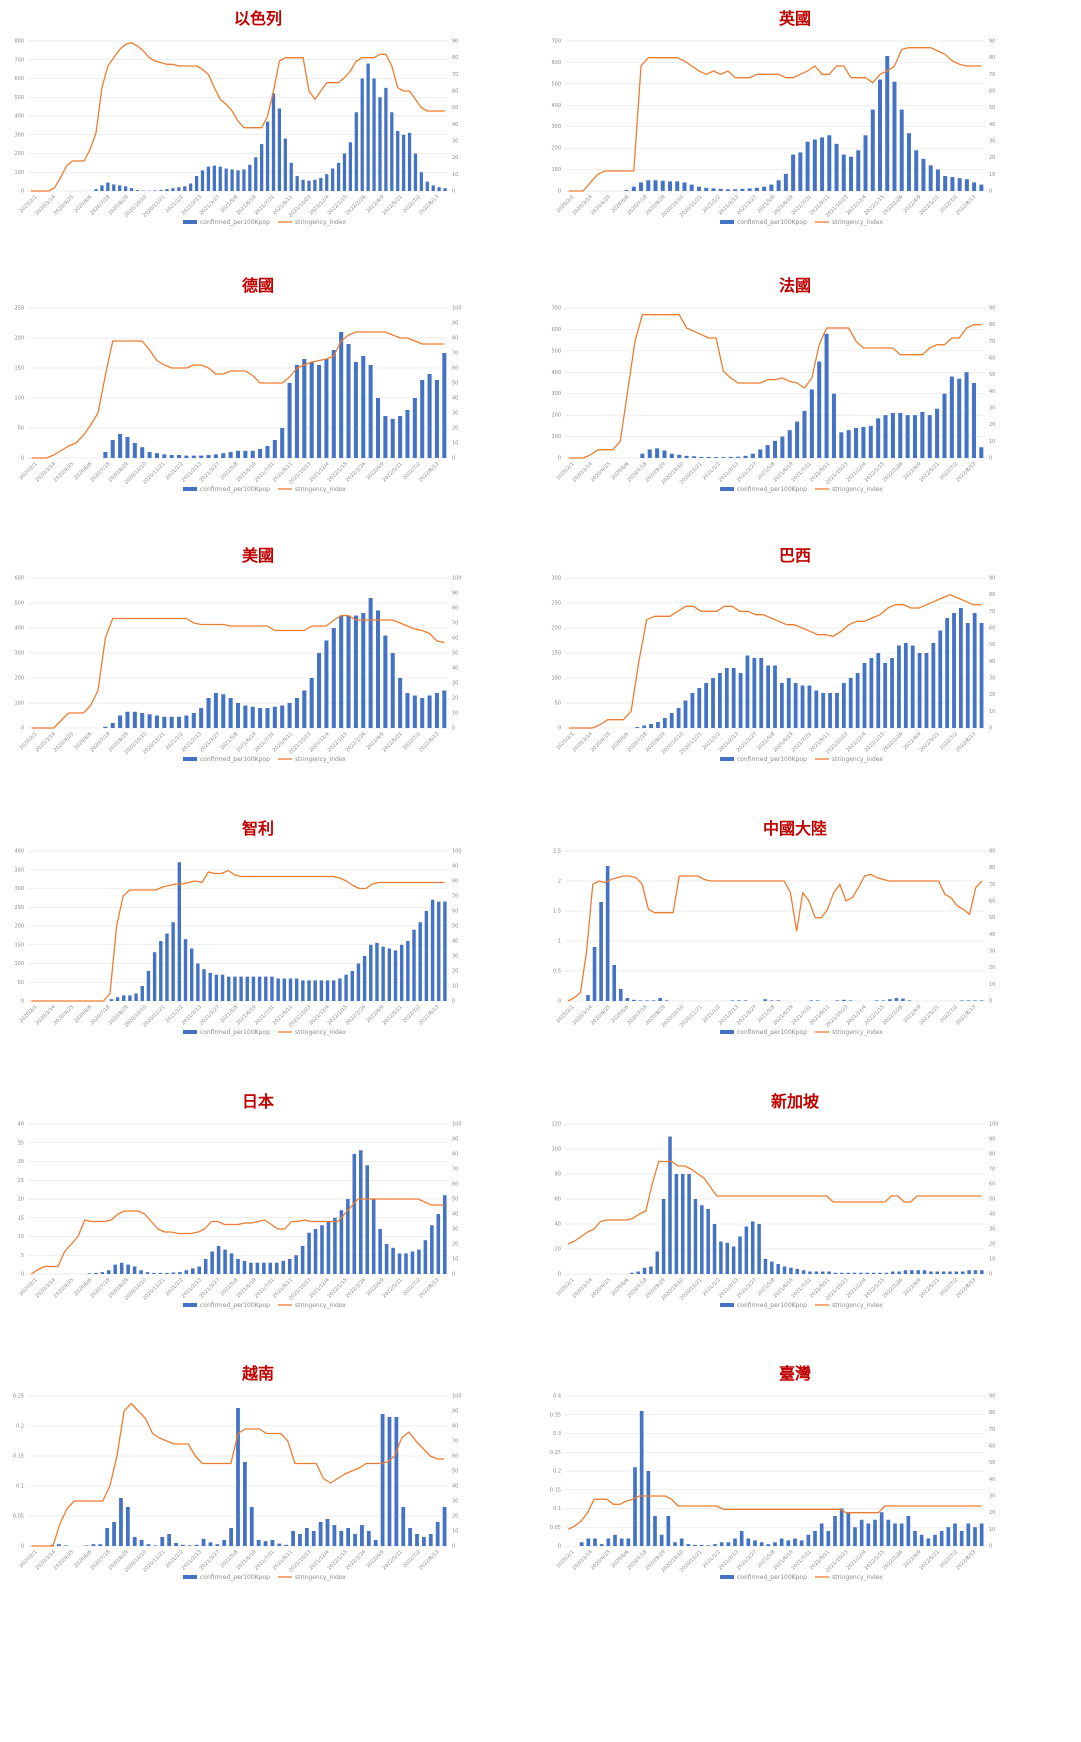 This screenshot has width=1081, height=1742. I want to click on y-tick-label: 2, so click(559, 882).